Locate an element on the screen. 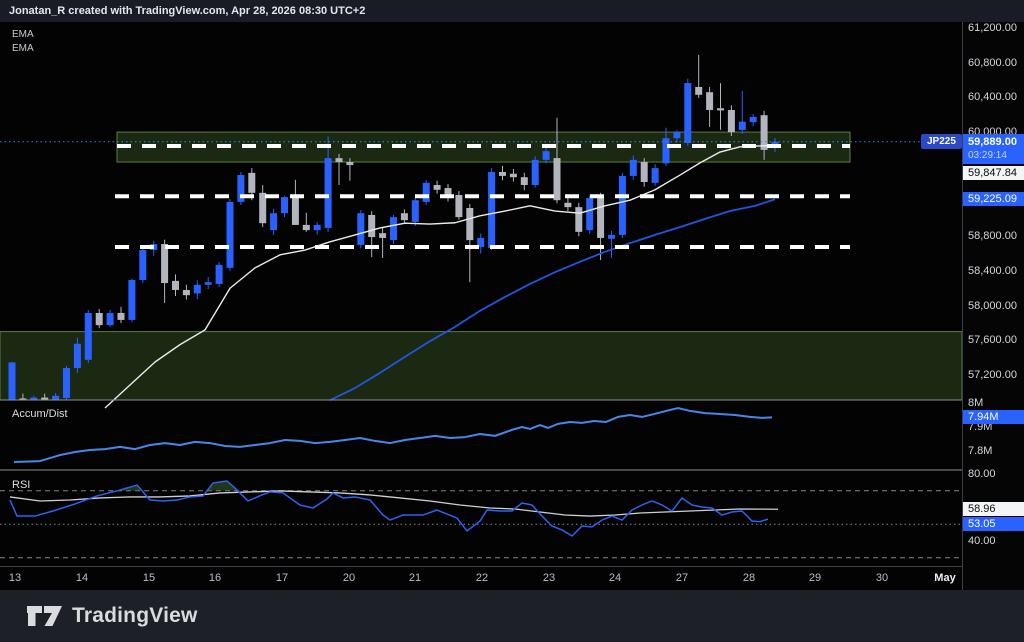 This screenshot has width=1024, height=642. accum-dist-value-badge: 7.94M is located at coordinates (993, 417).